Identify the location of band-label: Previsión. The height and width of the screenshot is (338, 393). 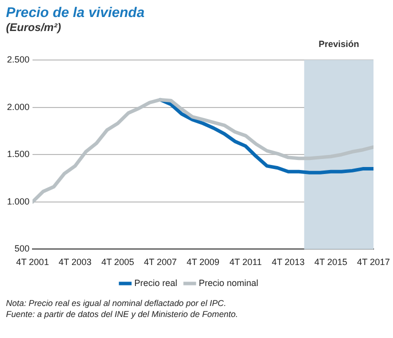
(339, 43).